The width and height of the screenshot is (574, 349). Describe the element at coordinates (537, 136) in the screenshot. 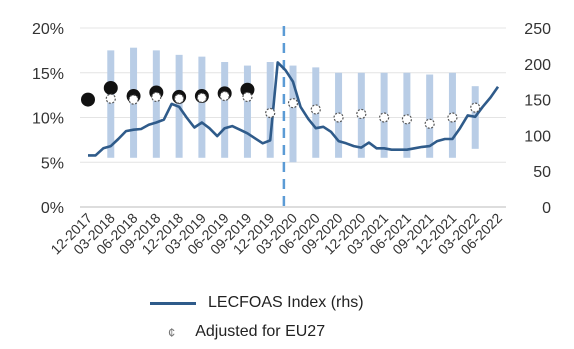

I see `y-right-tick: 100` at that location.